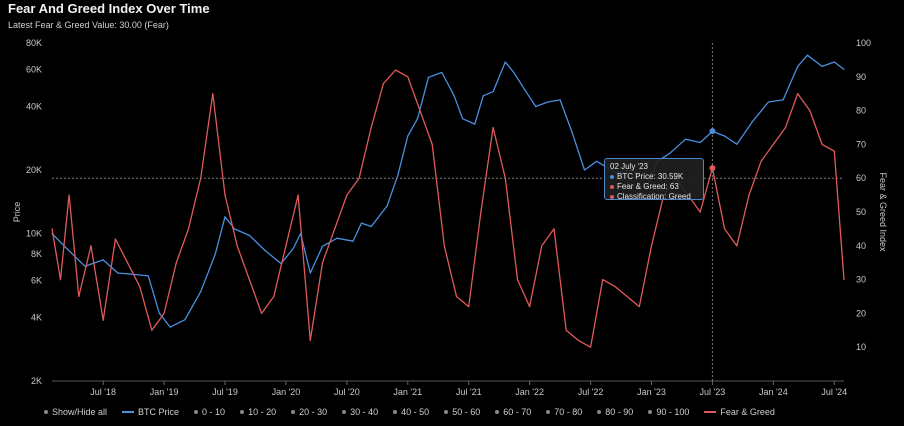 The height and width of the screenshot is (426, 904). What do you see at coordinates (861, 144) in the screenshot?
I see `y-right-tick-label: 70` at bounding box center [861, 144].